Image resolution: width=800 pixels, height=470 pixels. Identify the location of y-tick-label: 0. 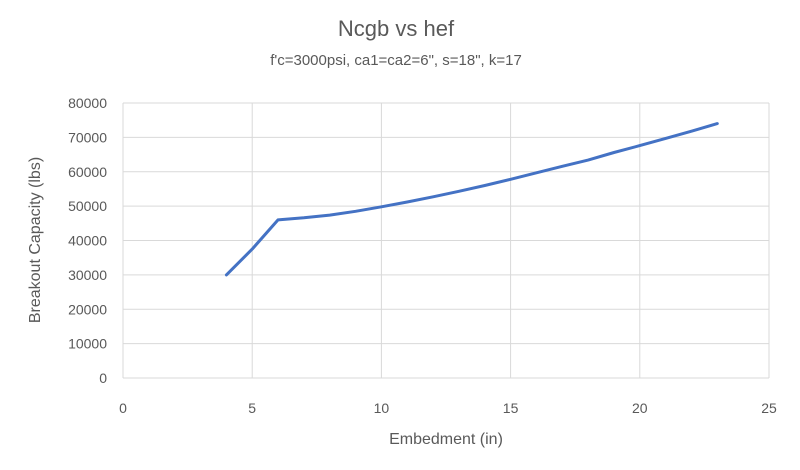
(103, 378).